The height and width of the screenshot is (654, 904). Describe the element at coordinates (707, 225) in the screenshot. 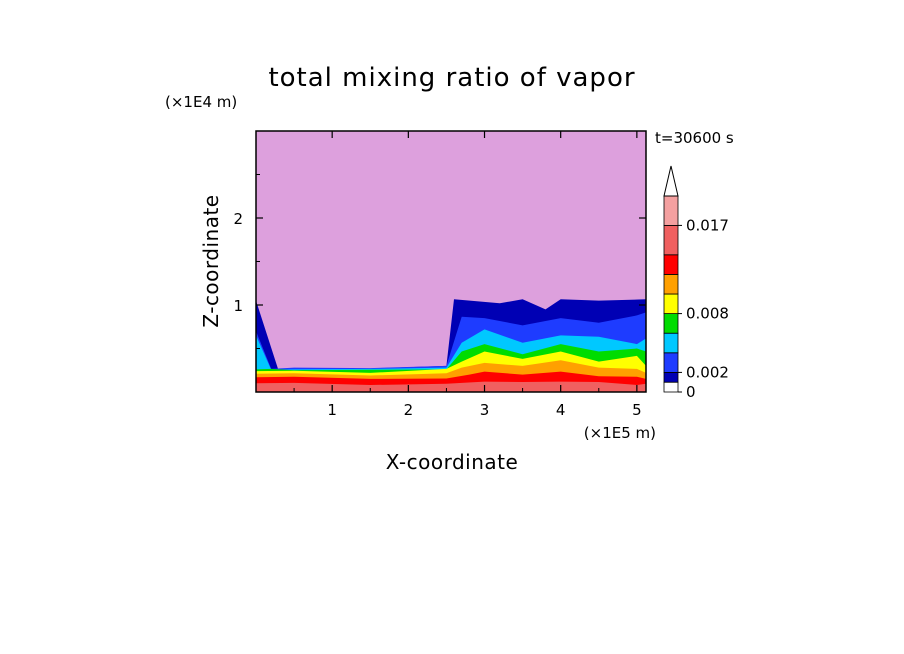

I see `colorbar-tick-label: 0.017` at that location.